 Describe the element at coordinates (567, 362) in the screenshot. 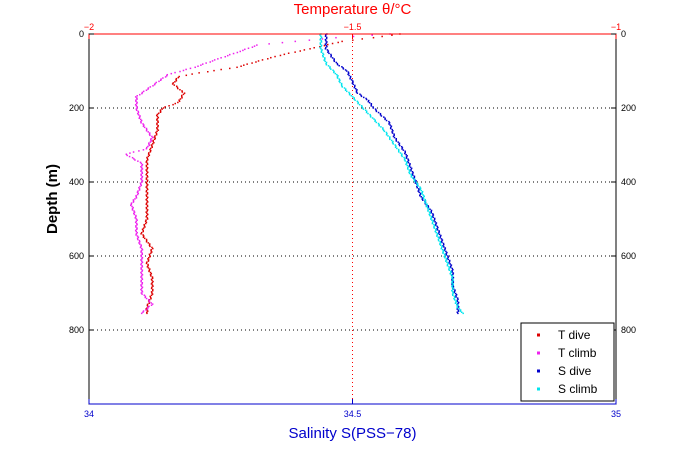

I see `legend-box` at that location.